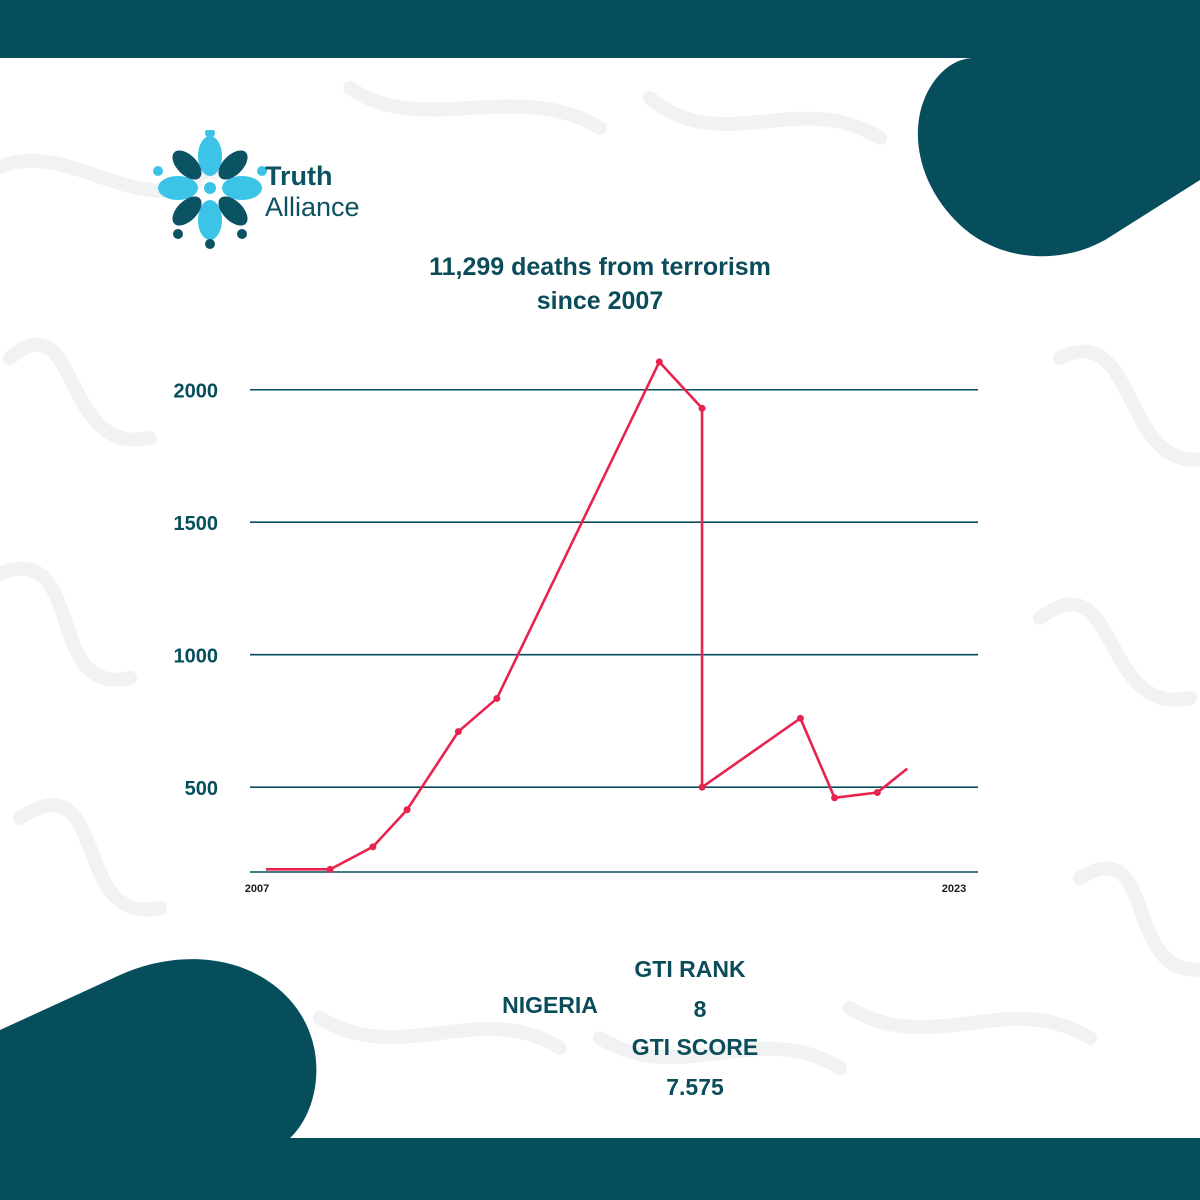 Image resolution: width=1200 pixels, height=1200 pixels. Describe the element at coordinates (550, 1005) in the screenshot. I see `country-label: NIGERIA` at that location.